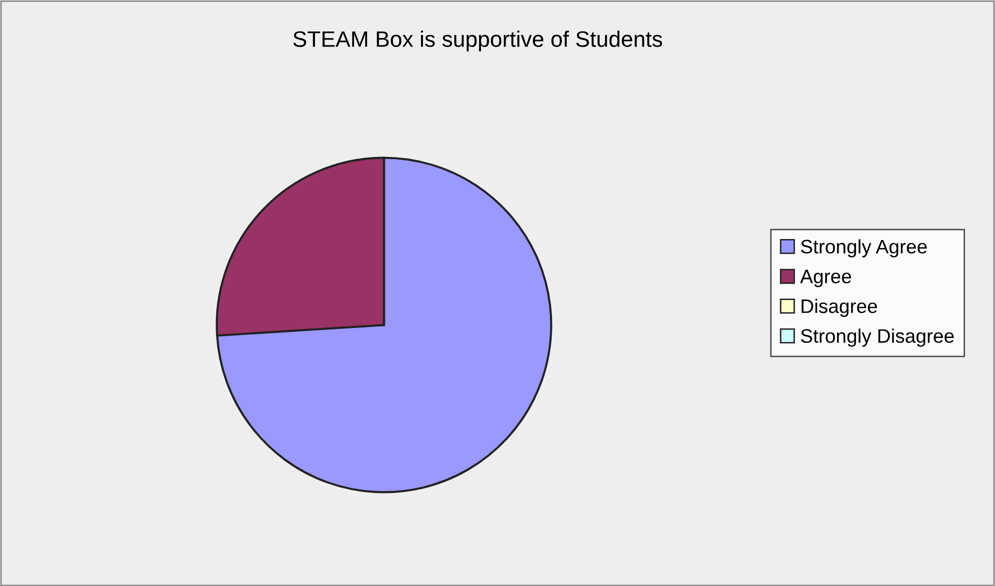 The height and width of the screenshot is (586, 995). Describe the element at coordinates (840, 307) in the screenshot. I see `legend-label: Disagree` at that location.